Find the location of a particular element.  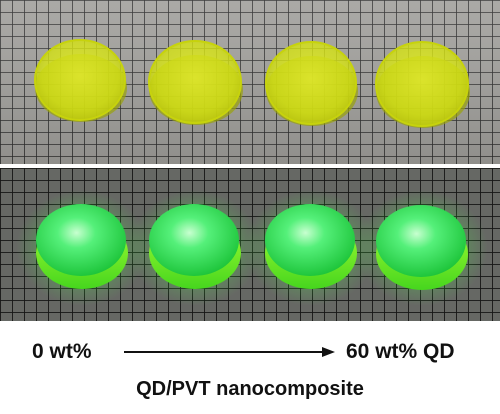

concentration-arrow-icon is located at coordinates (229, 352).